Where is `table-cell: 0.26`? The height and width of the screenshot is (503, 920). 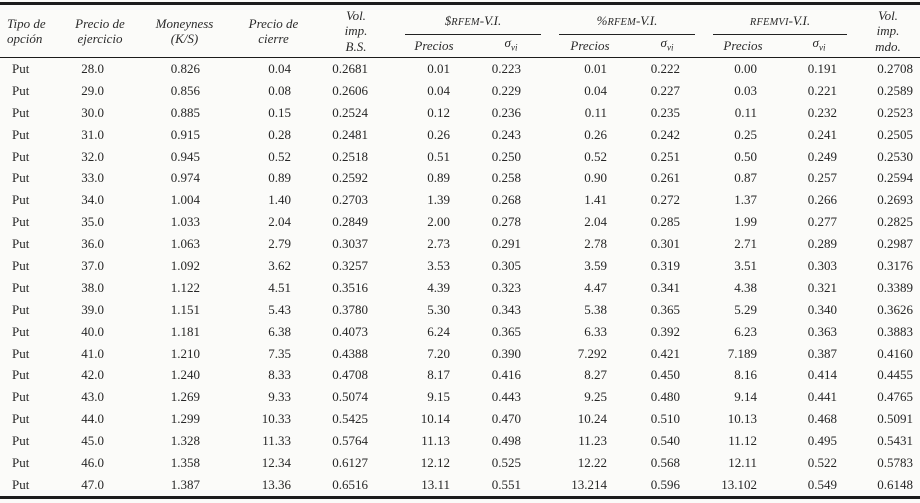 table-cell: 0.26 is located at coordinates (595, 134).